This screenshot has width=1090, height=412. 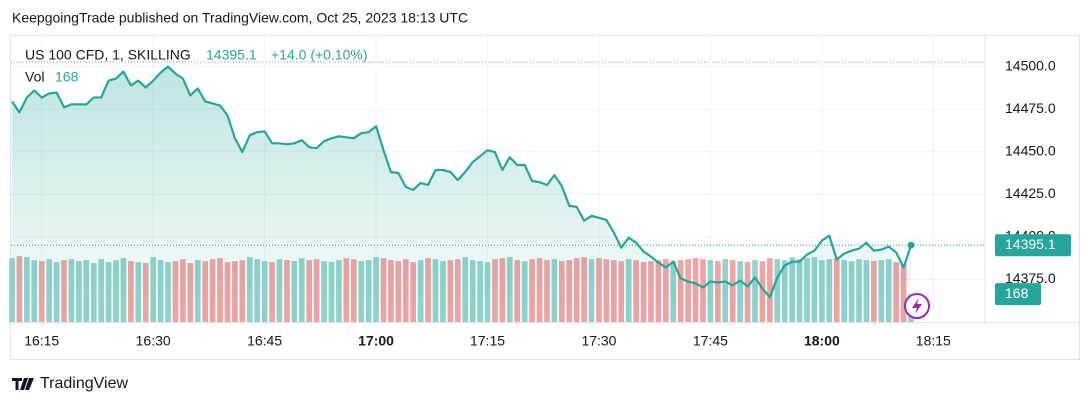 What do you see at coordinates (376, 341) in the screenshot?
I see `x-tick-label: 17:00` at bounding box center [376, 341].